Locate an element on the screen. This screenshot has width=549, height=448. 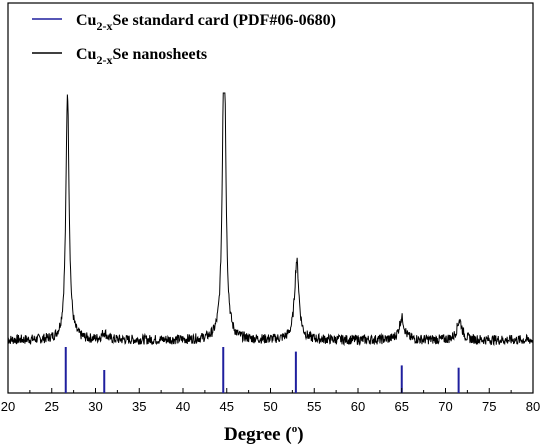
x-tick-label: 20 is located at coordinates (8, 406).